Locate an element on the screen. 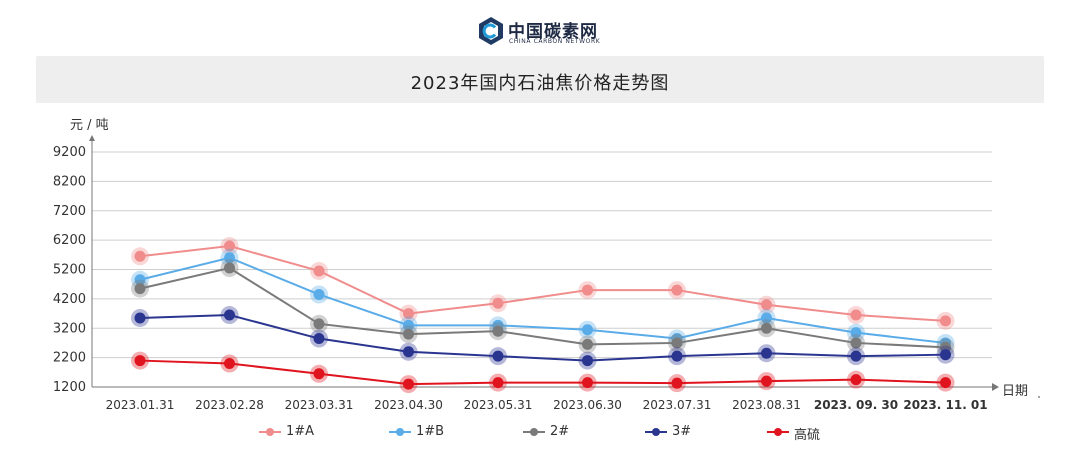 The width and height of the screenshot is (1080, 458). x-tick-label: 2023.08.31 is located at coordinates (766, 405).